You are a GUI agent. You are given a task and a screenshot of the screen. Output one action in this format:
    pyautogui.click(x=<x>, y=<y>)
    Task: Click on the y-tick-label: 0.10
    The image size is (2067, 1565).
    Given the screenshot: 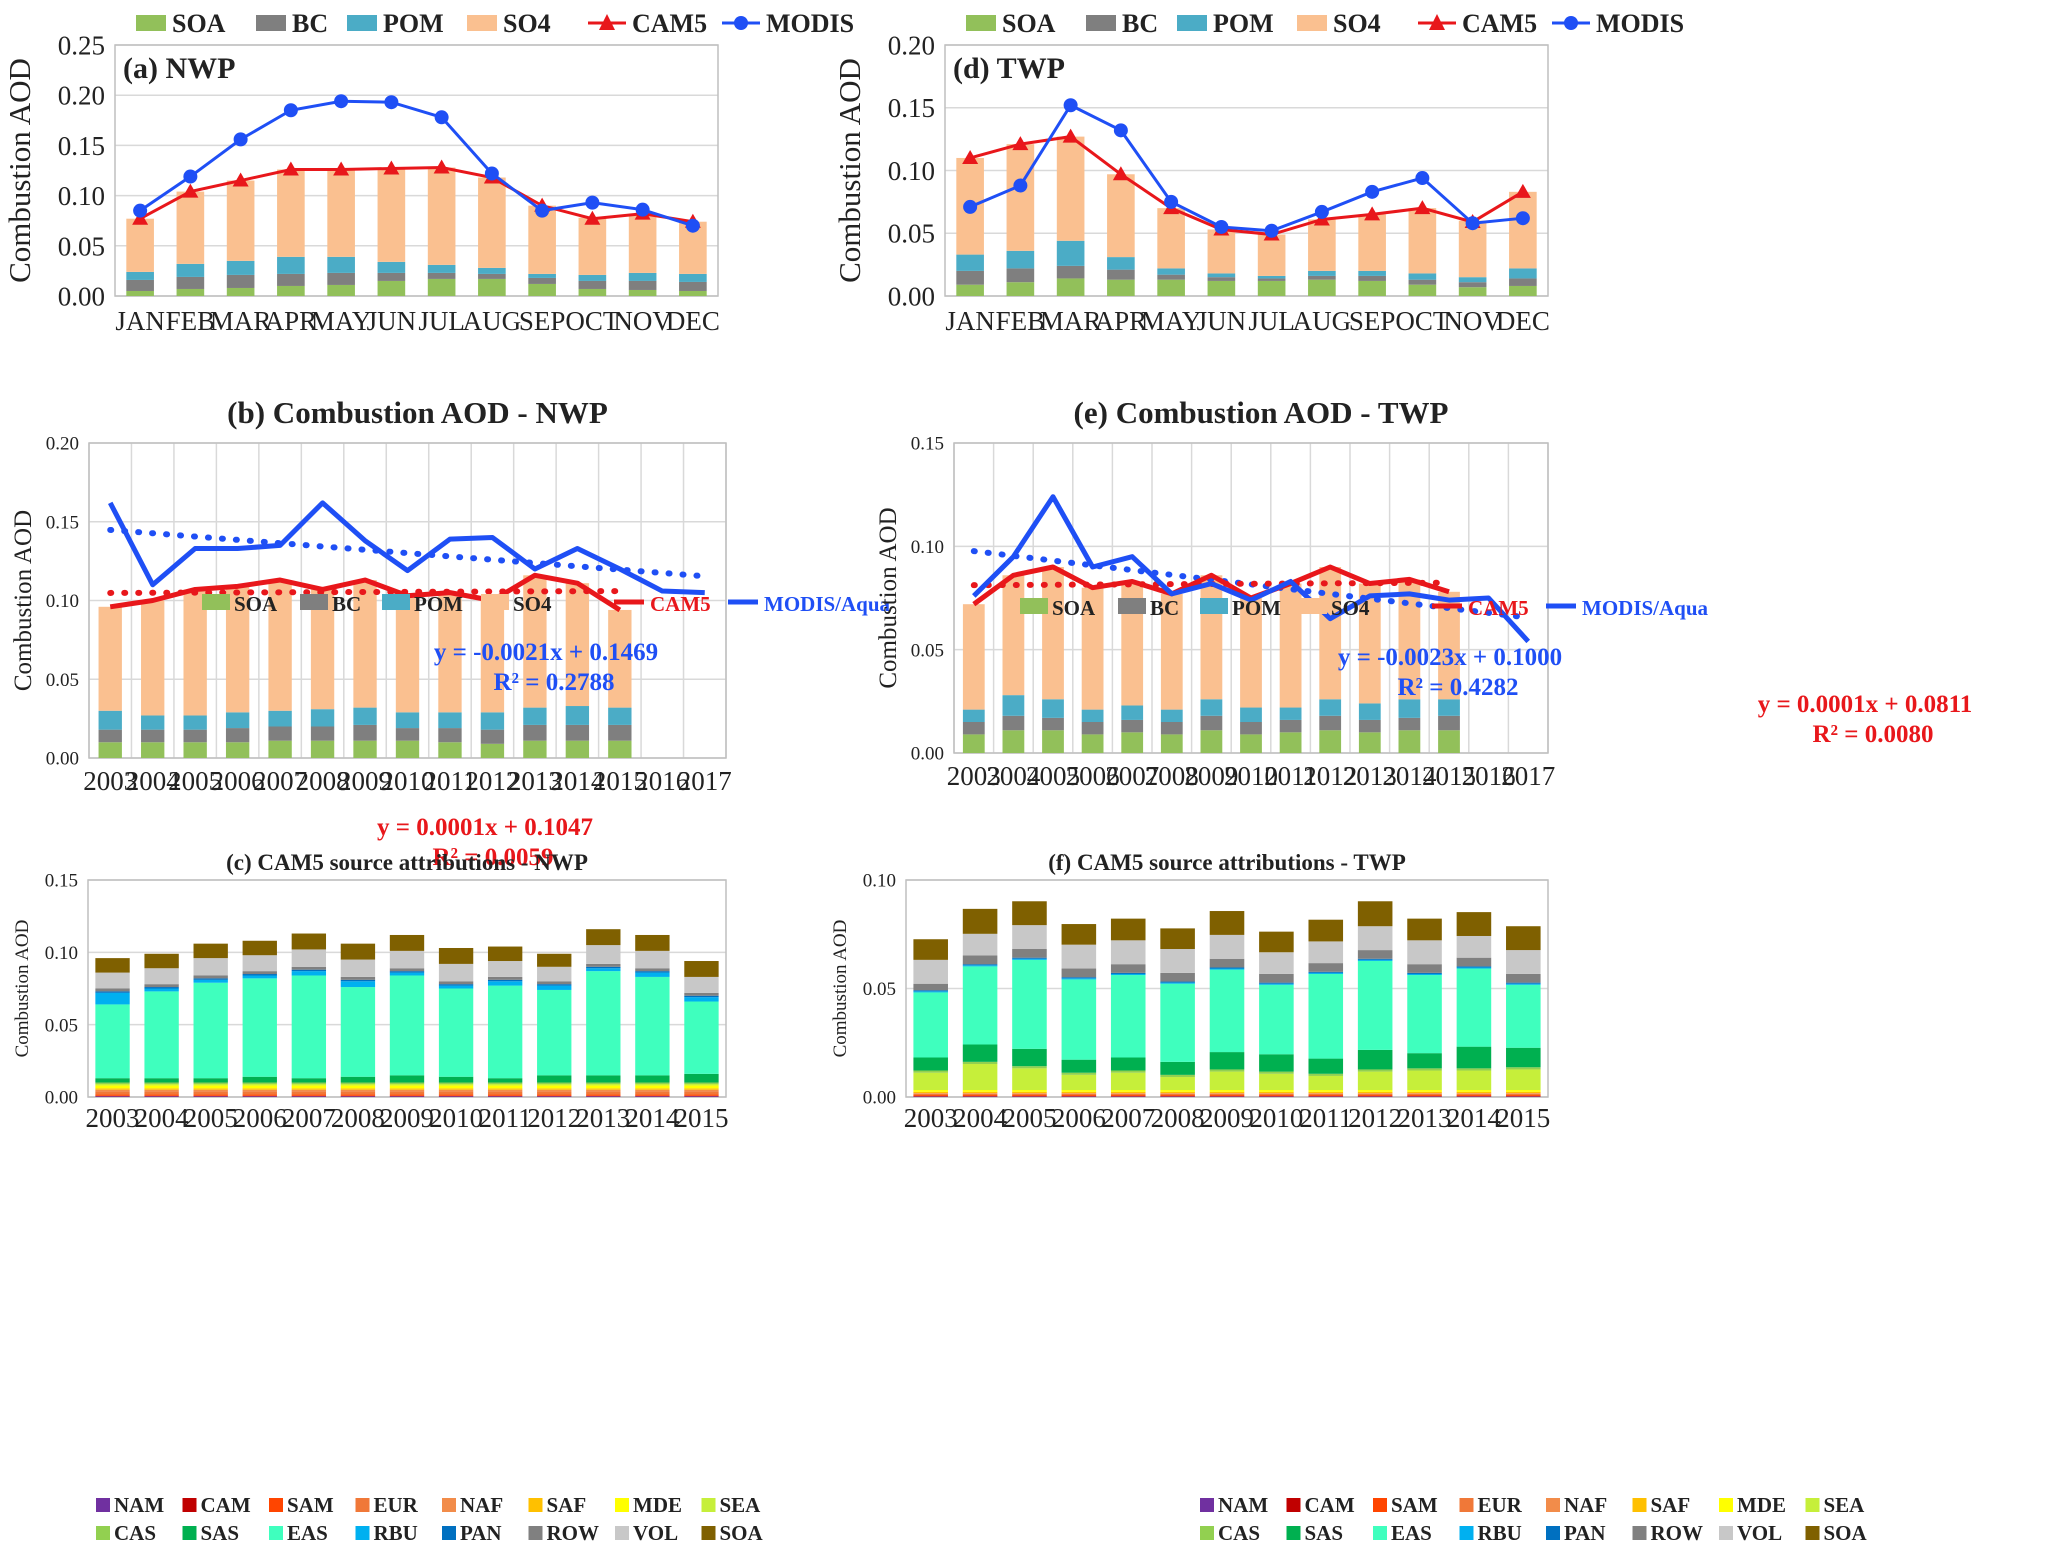 What is the action you would take?
    pyautogui.click(x=911, y=171)
    